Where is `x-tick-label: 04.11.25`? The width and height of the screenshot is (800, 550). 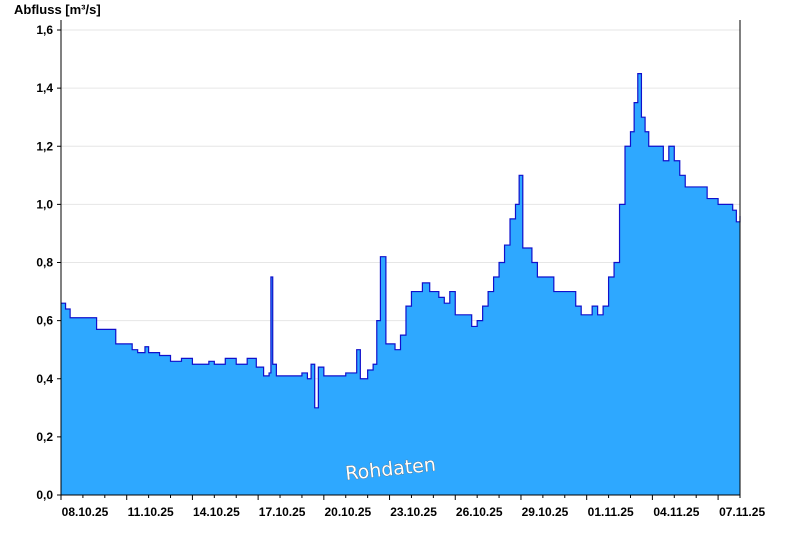
x-tick-label: 04.11.25 is located at coordinates (676, 512).